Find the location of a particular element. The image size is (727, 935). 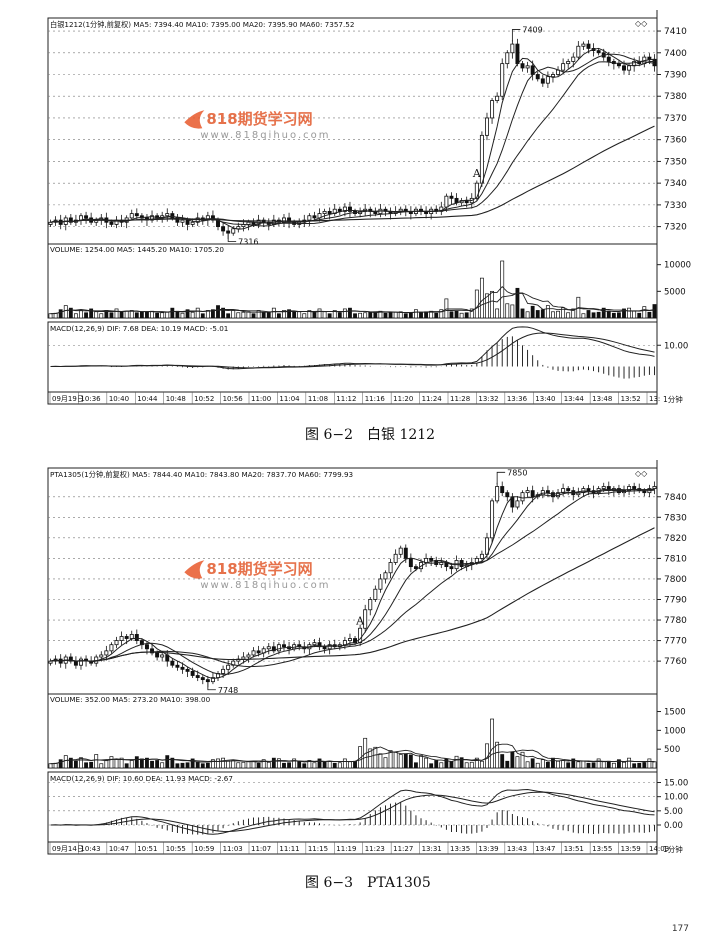

macd-dea-line is located at coordinates (352, 812).